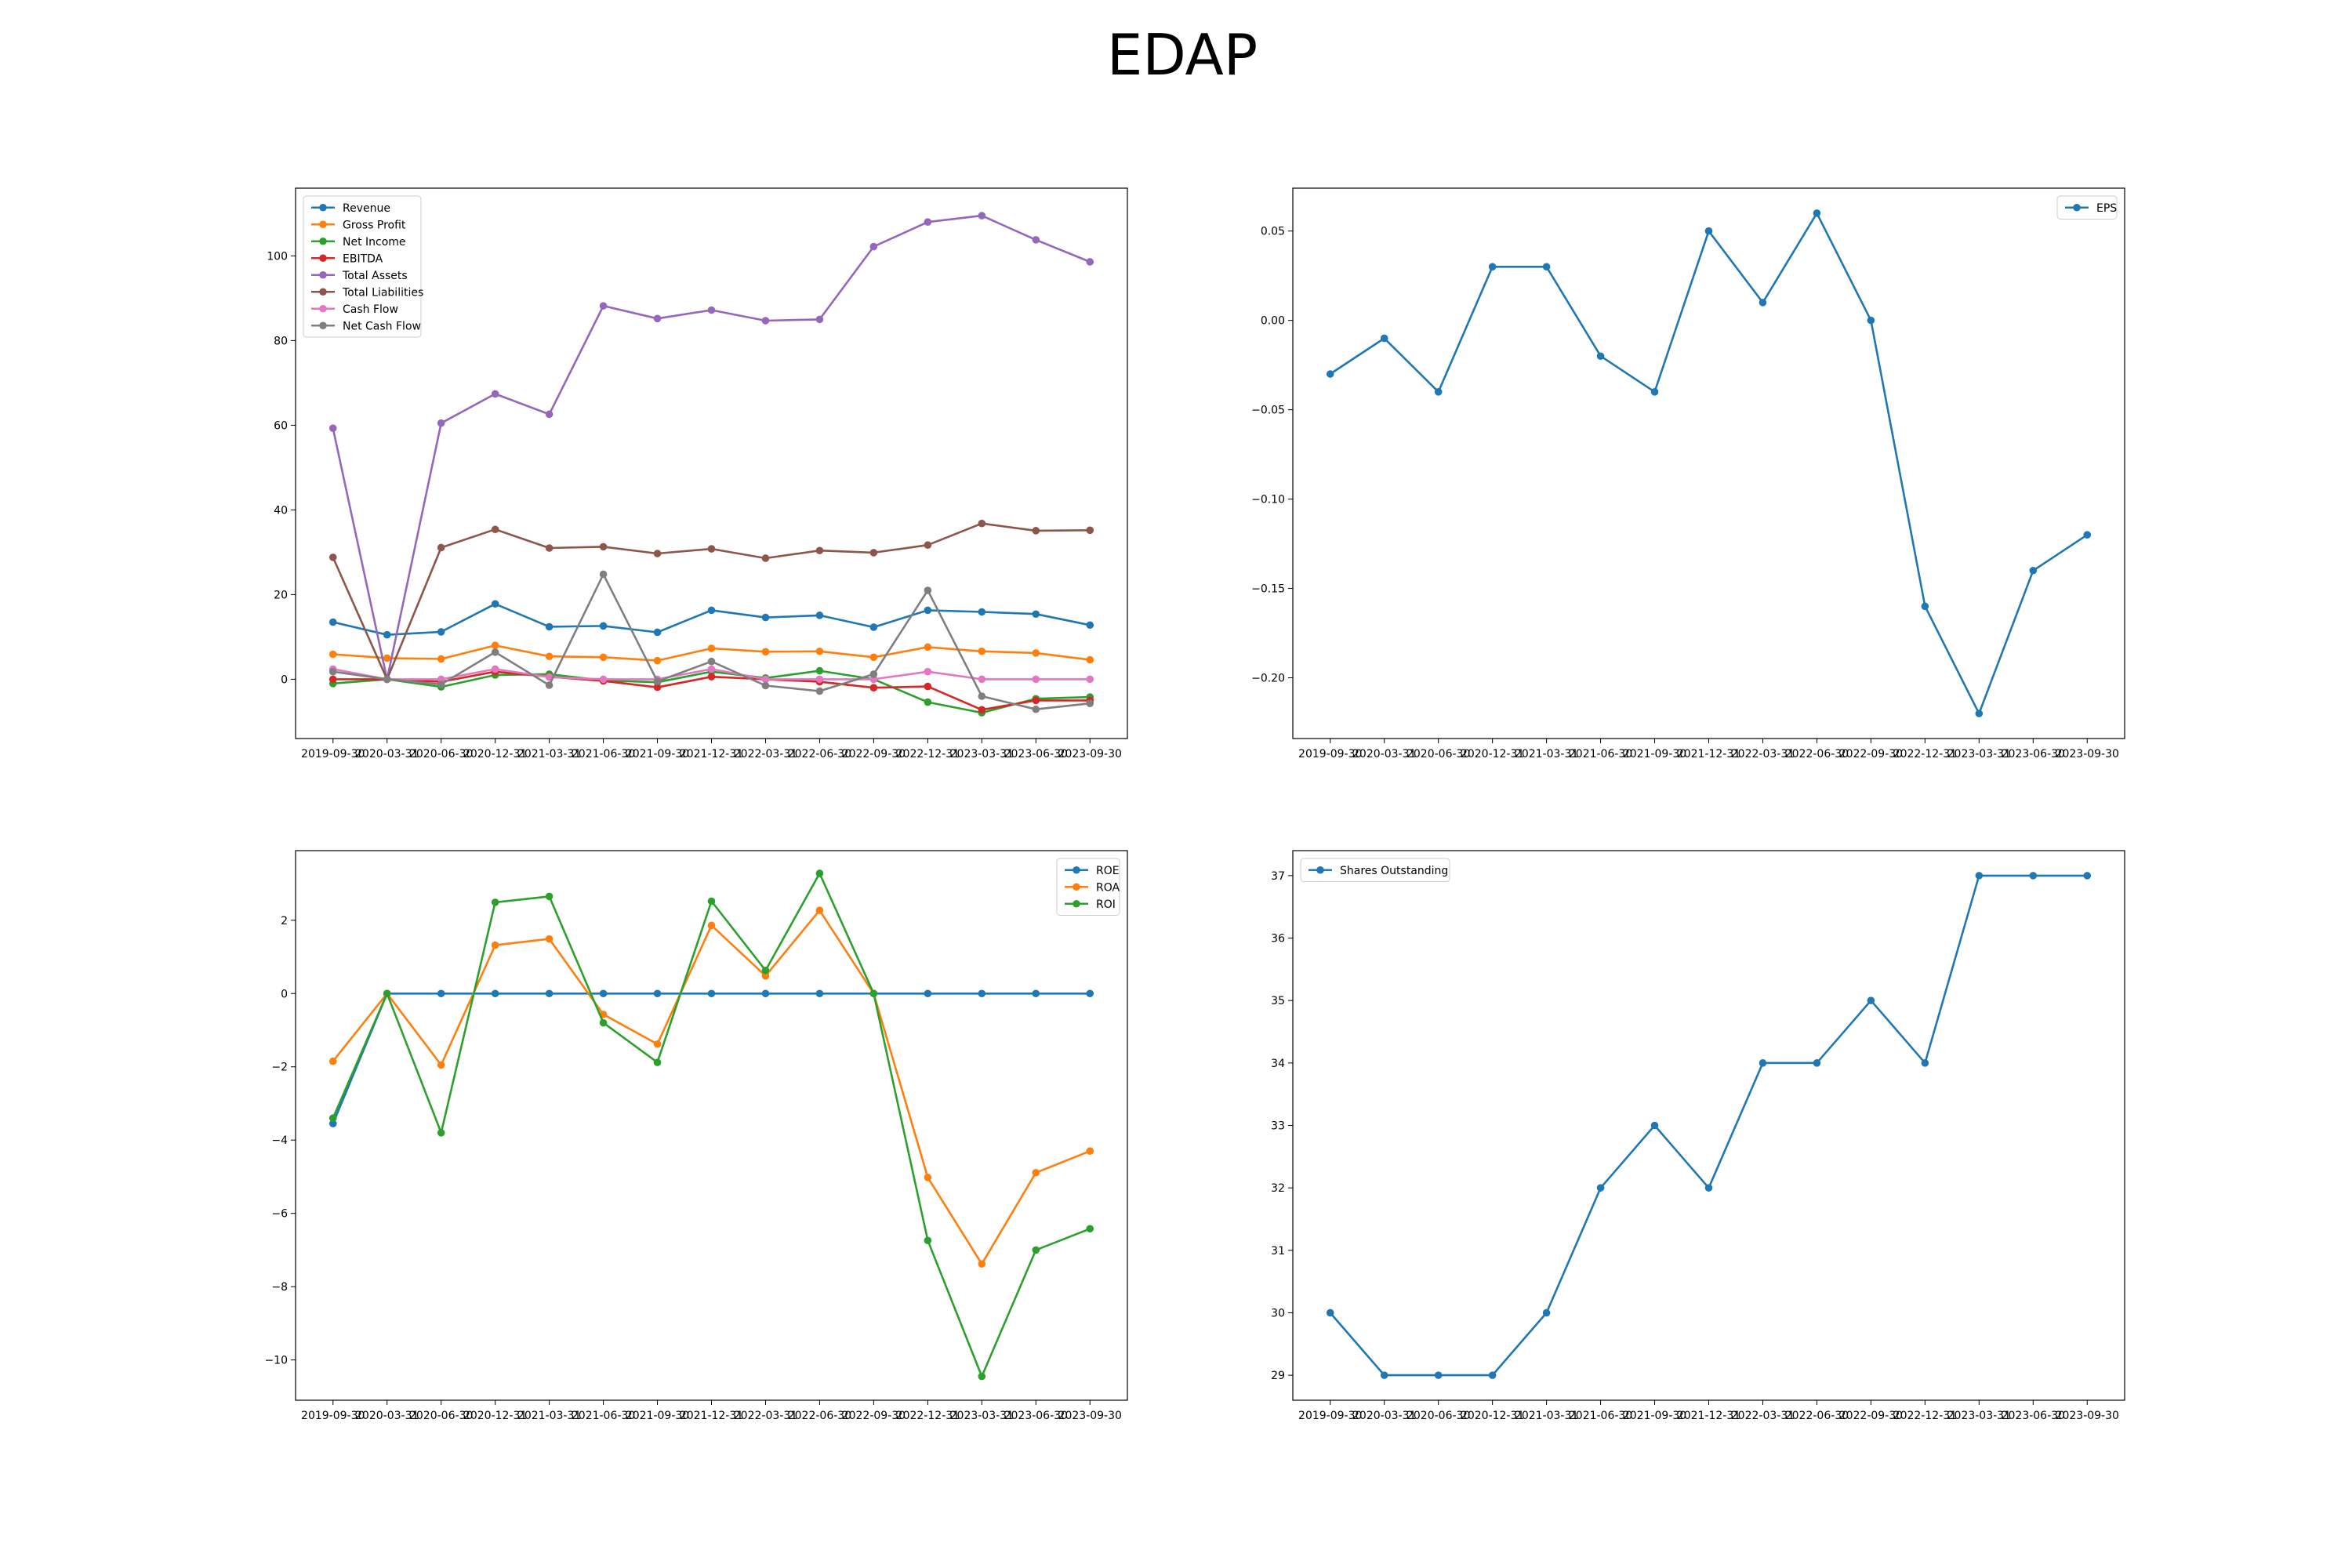 The height and width of the screenshot is (1568, 2352). What do you see at coordinates (382, 292) in the screenshot?
I see `legend-label: Total Liabilities` at bounding box center [382, 292].